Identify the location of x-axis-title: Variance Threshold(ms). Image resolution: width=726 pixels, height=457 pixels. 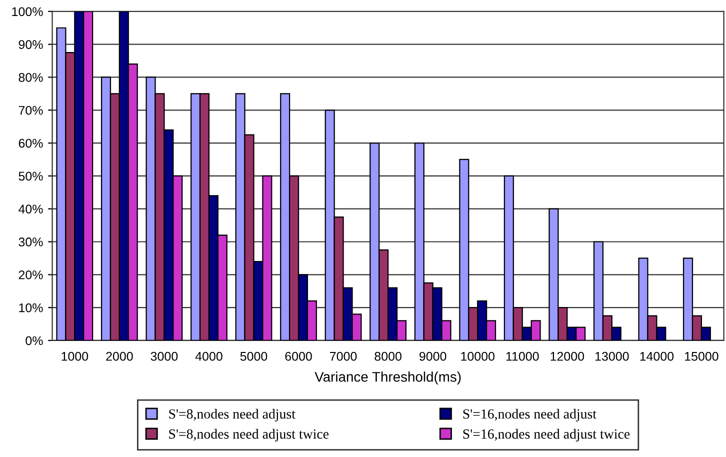
(387, 378).